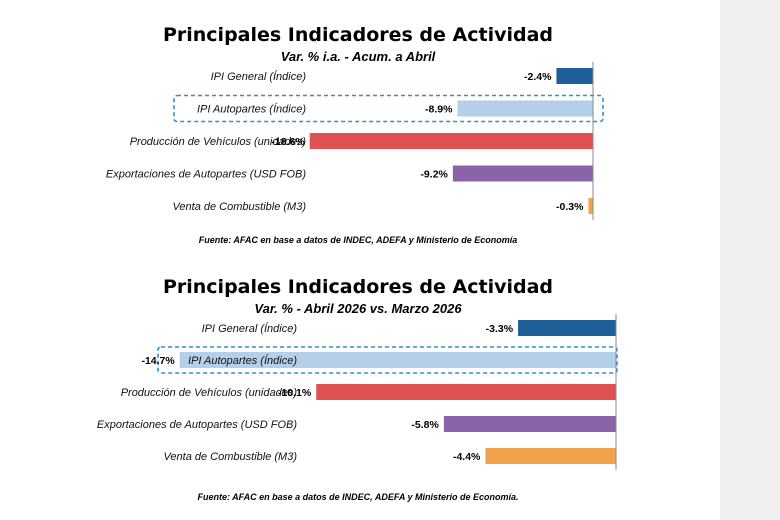  I want to click on value-label: -0.3%, so click(570, 207).